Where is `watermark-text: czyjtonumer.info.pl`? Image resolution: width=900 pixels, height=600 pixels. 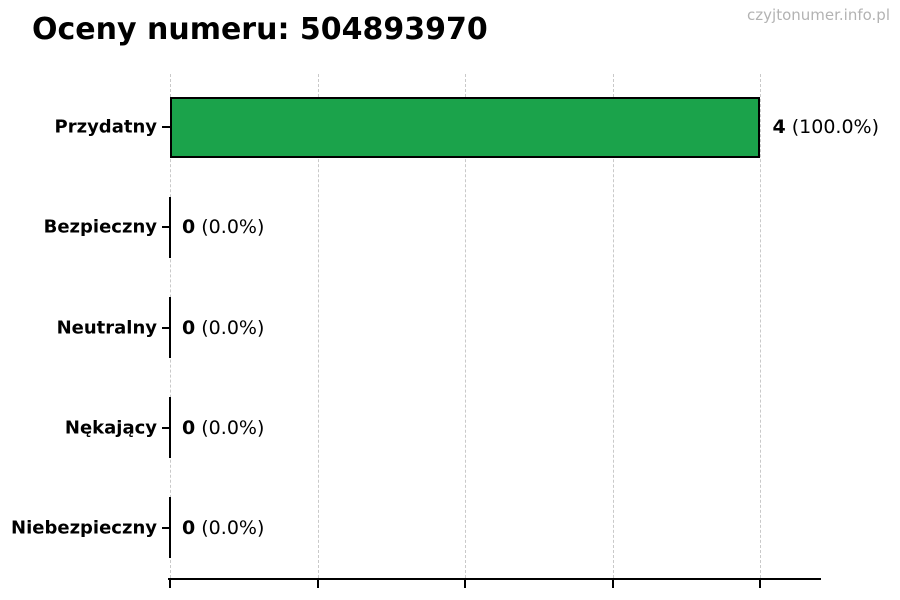 watermark-text: czyjtonumer.info.pl is located at coordinates (818, 15).